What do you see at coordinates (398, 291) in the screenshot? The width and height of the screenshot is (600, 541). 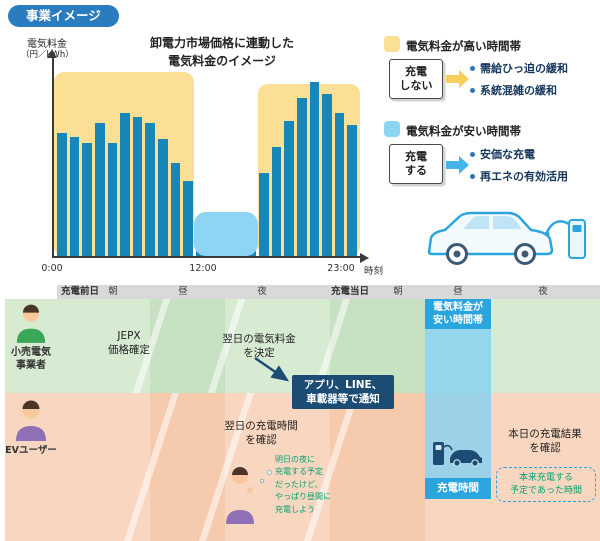 I see `header-morning-2: 朝` at bounding box center [398, 291].